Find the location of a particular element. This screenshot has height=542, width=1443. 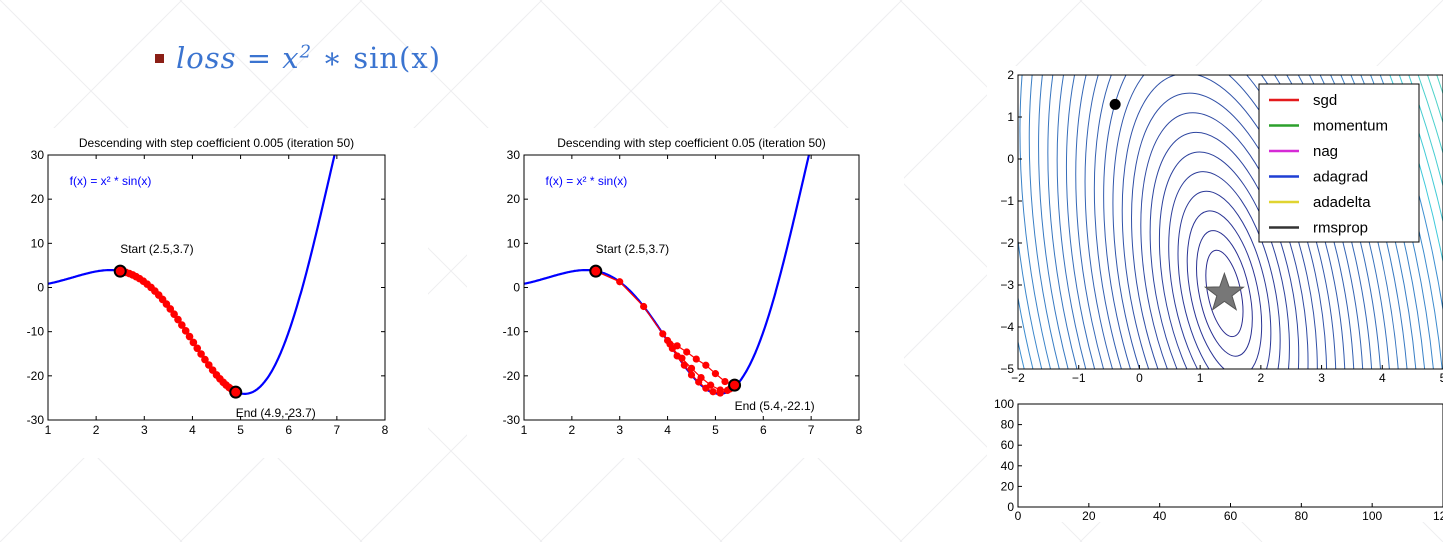

legend-label: momentum is located at coordinates (1350, 126).